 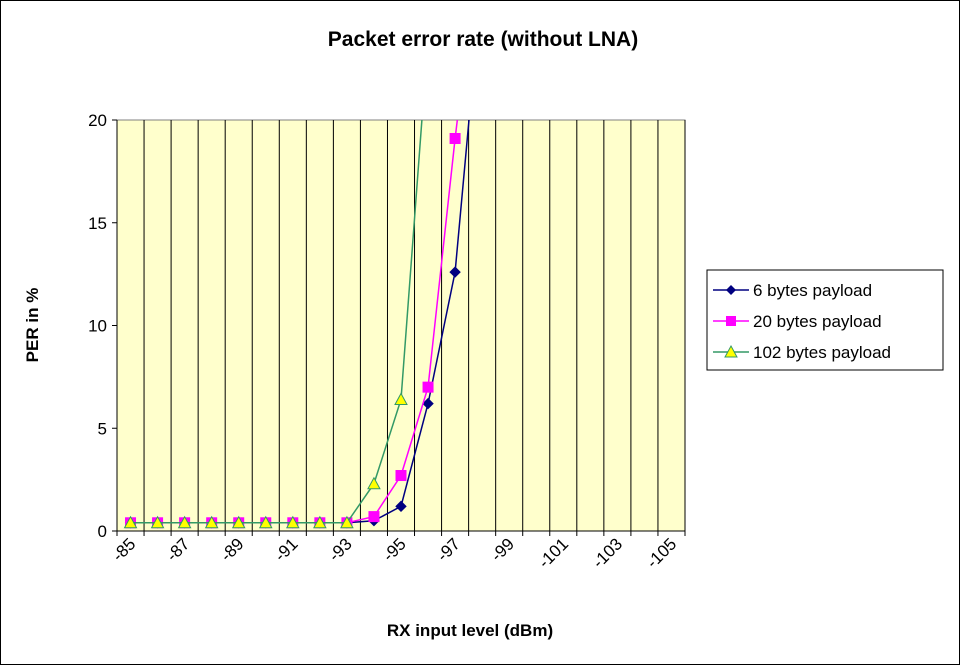 What do you see at coordinates (32, 325) in the screenshot?
I see `y-axis-label: PER in %` at bounding box center [32, 325].